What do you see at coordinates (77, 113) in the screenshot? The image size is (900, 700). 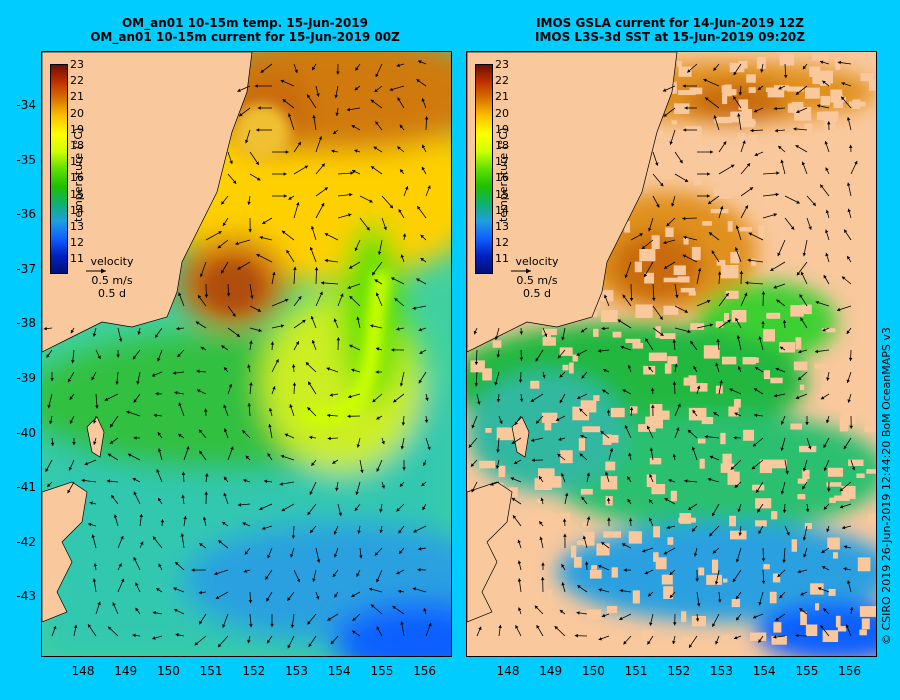 I see `colorbar-tick-20: 20` at bounding box center [77, 113].